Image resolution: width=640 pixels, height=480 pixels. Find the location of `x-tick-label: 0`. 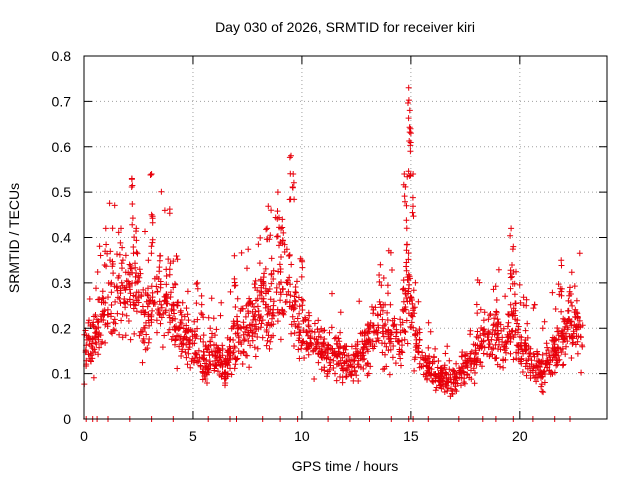

x-tick-label: 0 is located at coordinates (84, 436).